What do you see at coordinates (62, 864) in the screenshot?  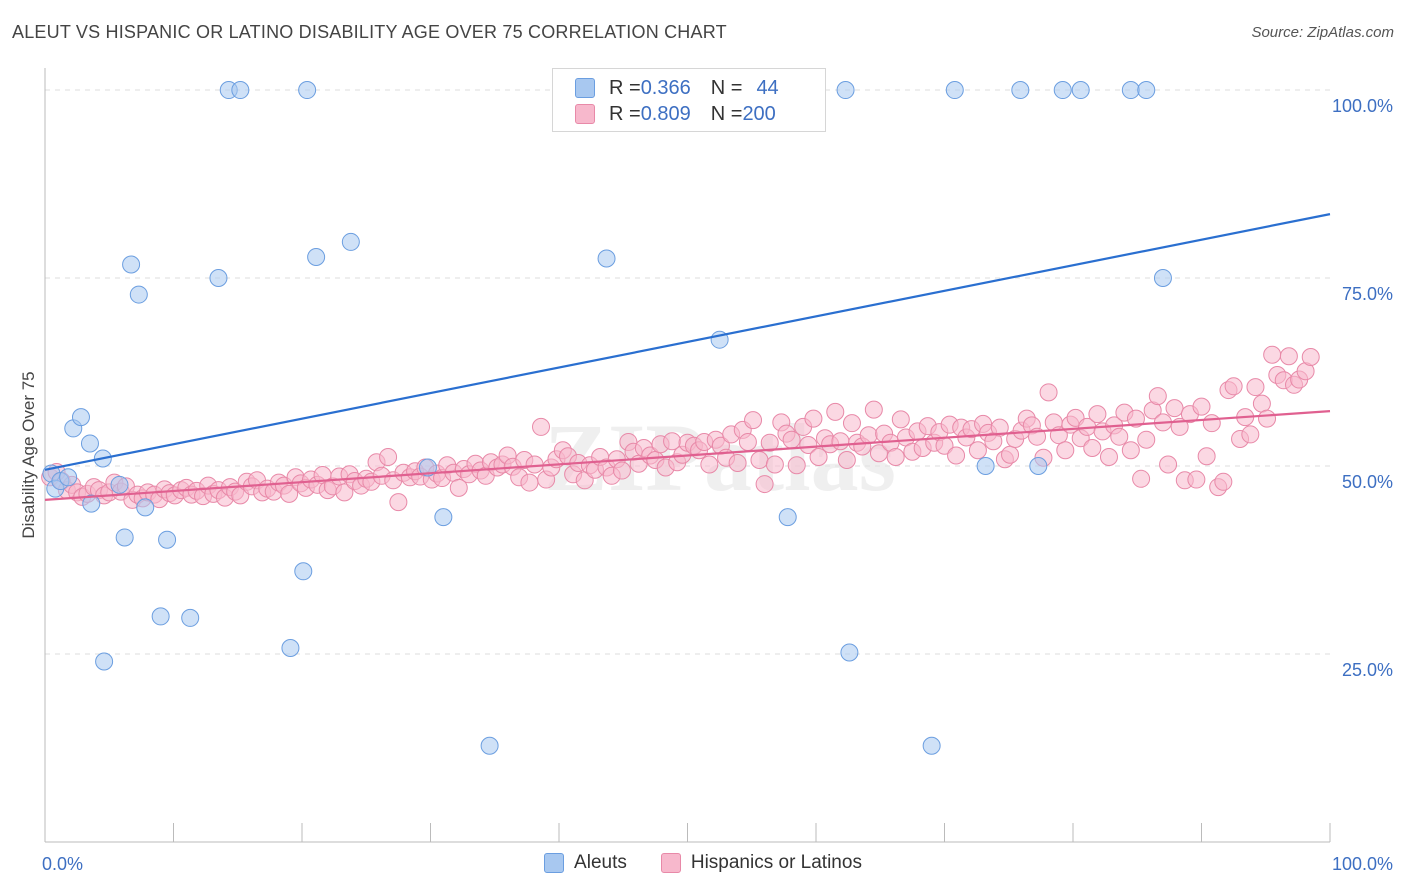 I see `x-tick-label: 0.0%` at bounding box center [62, 864].